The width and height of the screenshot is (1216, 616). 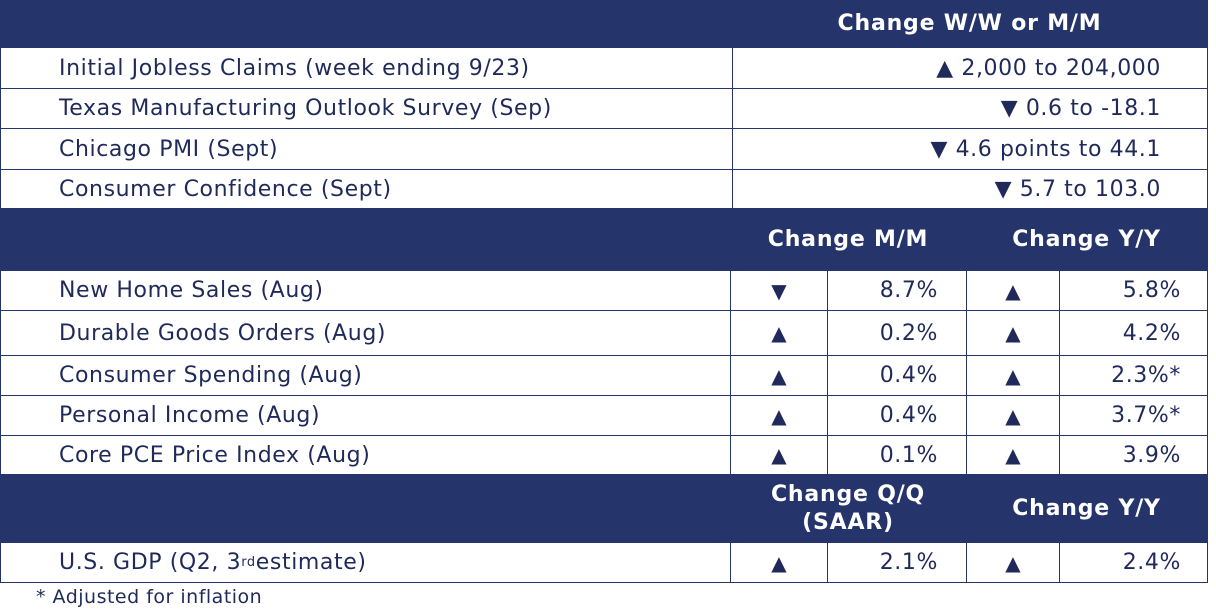 I want to click on indicator-label: Consumer Spending (Aug), so click(x=211, y=375).